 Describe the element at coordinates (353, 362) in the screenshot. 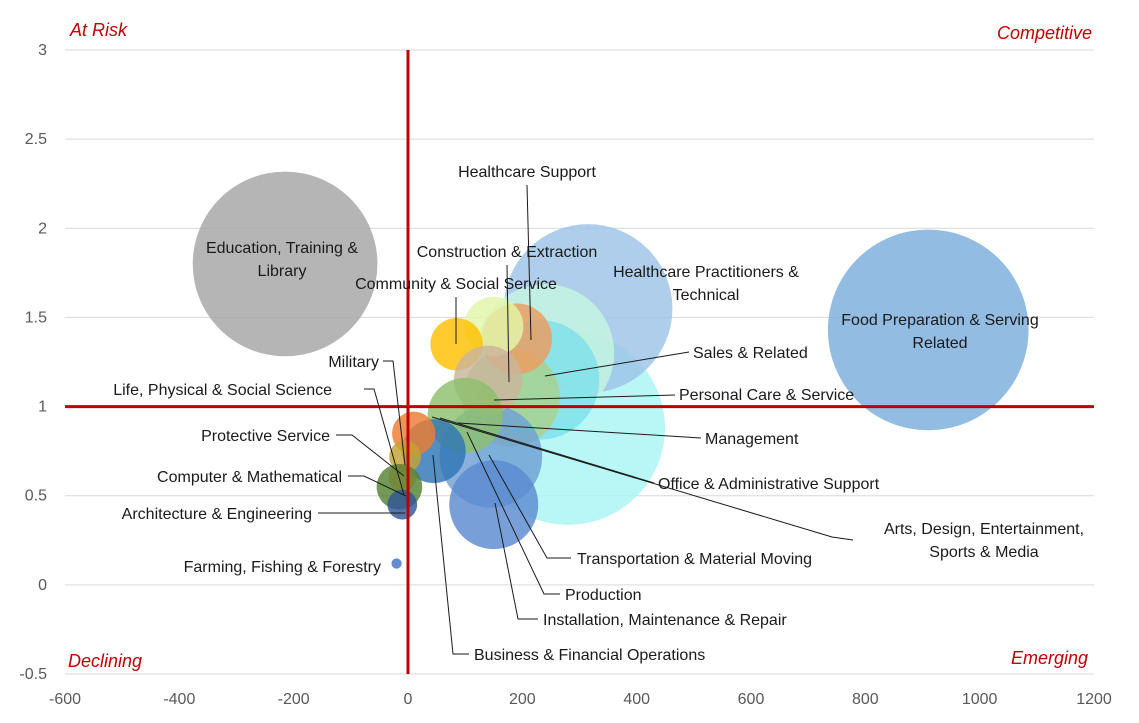

I see `label-military: Military` at that location.